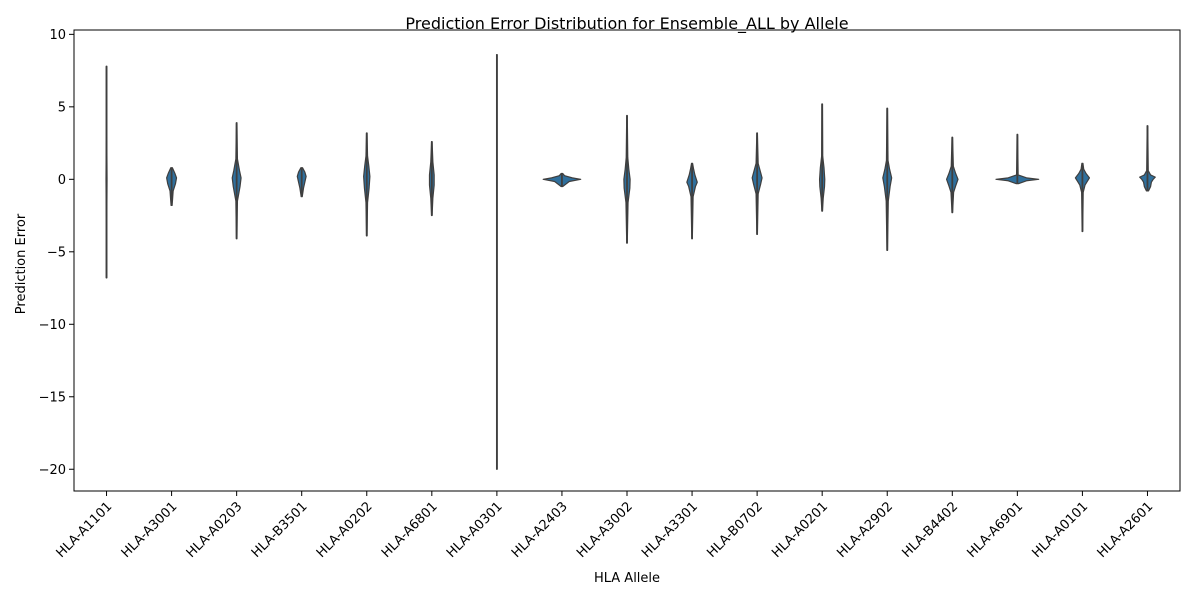  Describe the element at coordinates (540, 530) in the screenshot. I see `x-tick-label: HLA-A2403` at that location.